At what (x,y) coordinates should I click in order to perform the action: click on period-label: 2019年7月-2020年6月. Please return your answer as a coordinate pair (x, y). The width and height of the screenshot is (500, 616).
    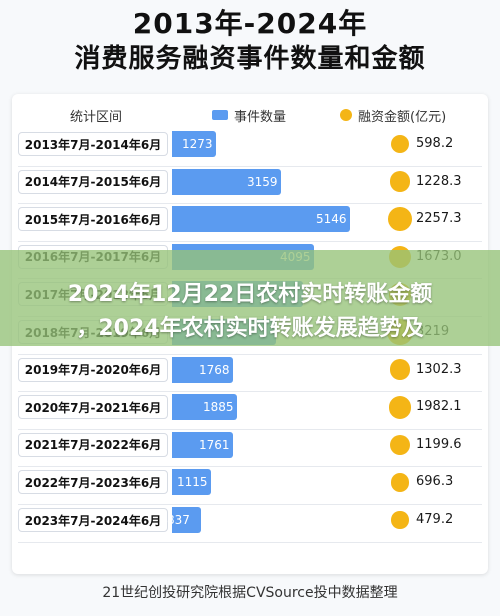
    Looking at the image, I should click on (93, 369).